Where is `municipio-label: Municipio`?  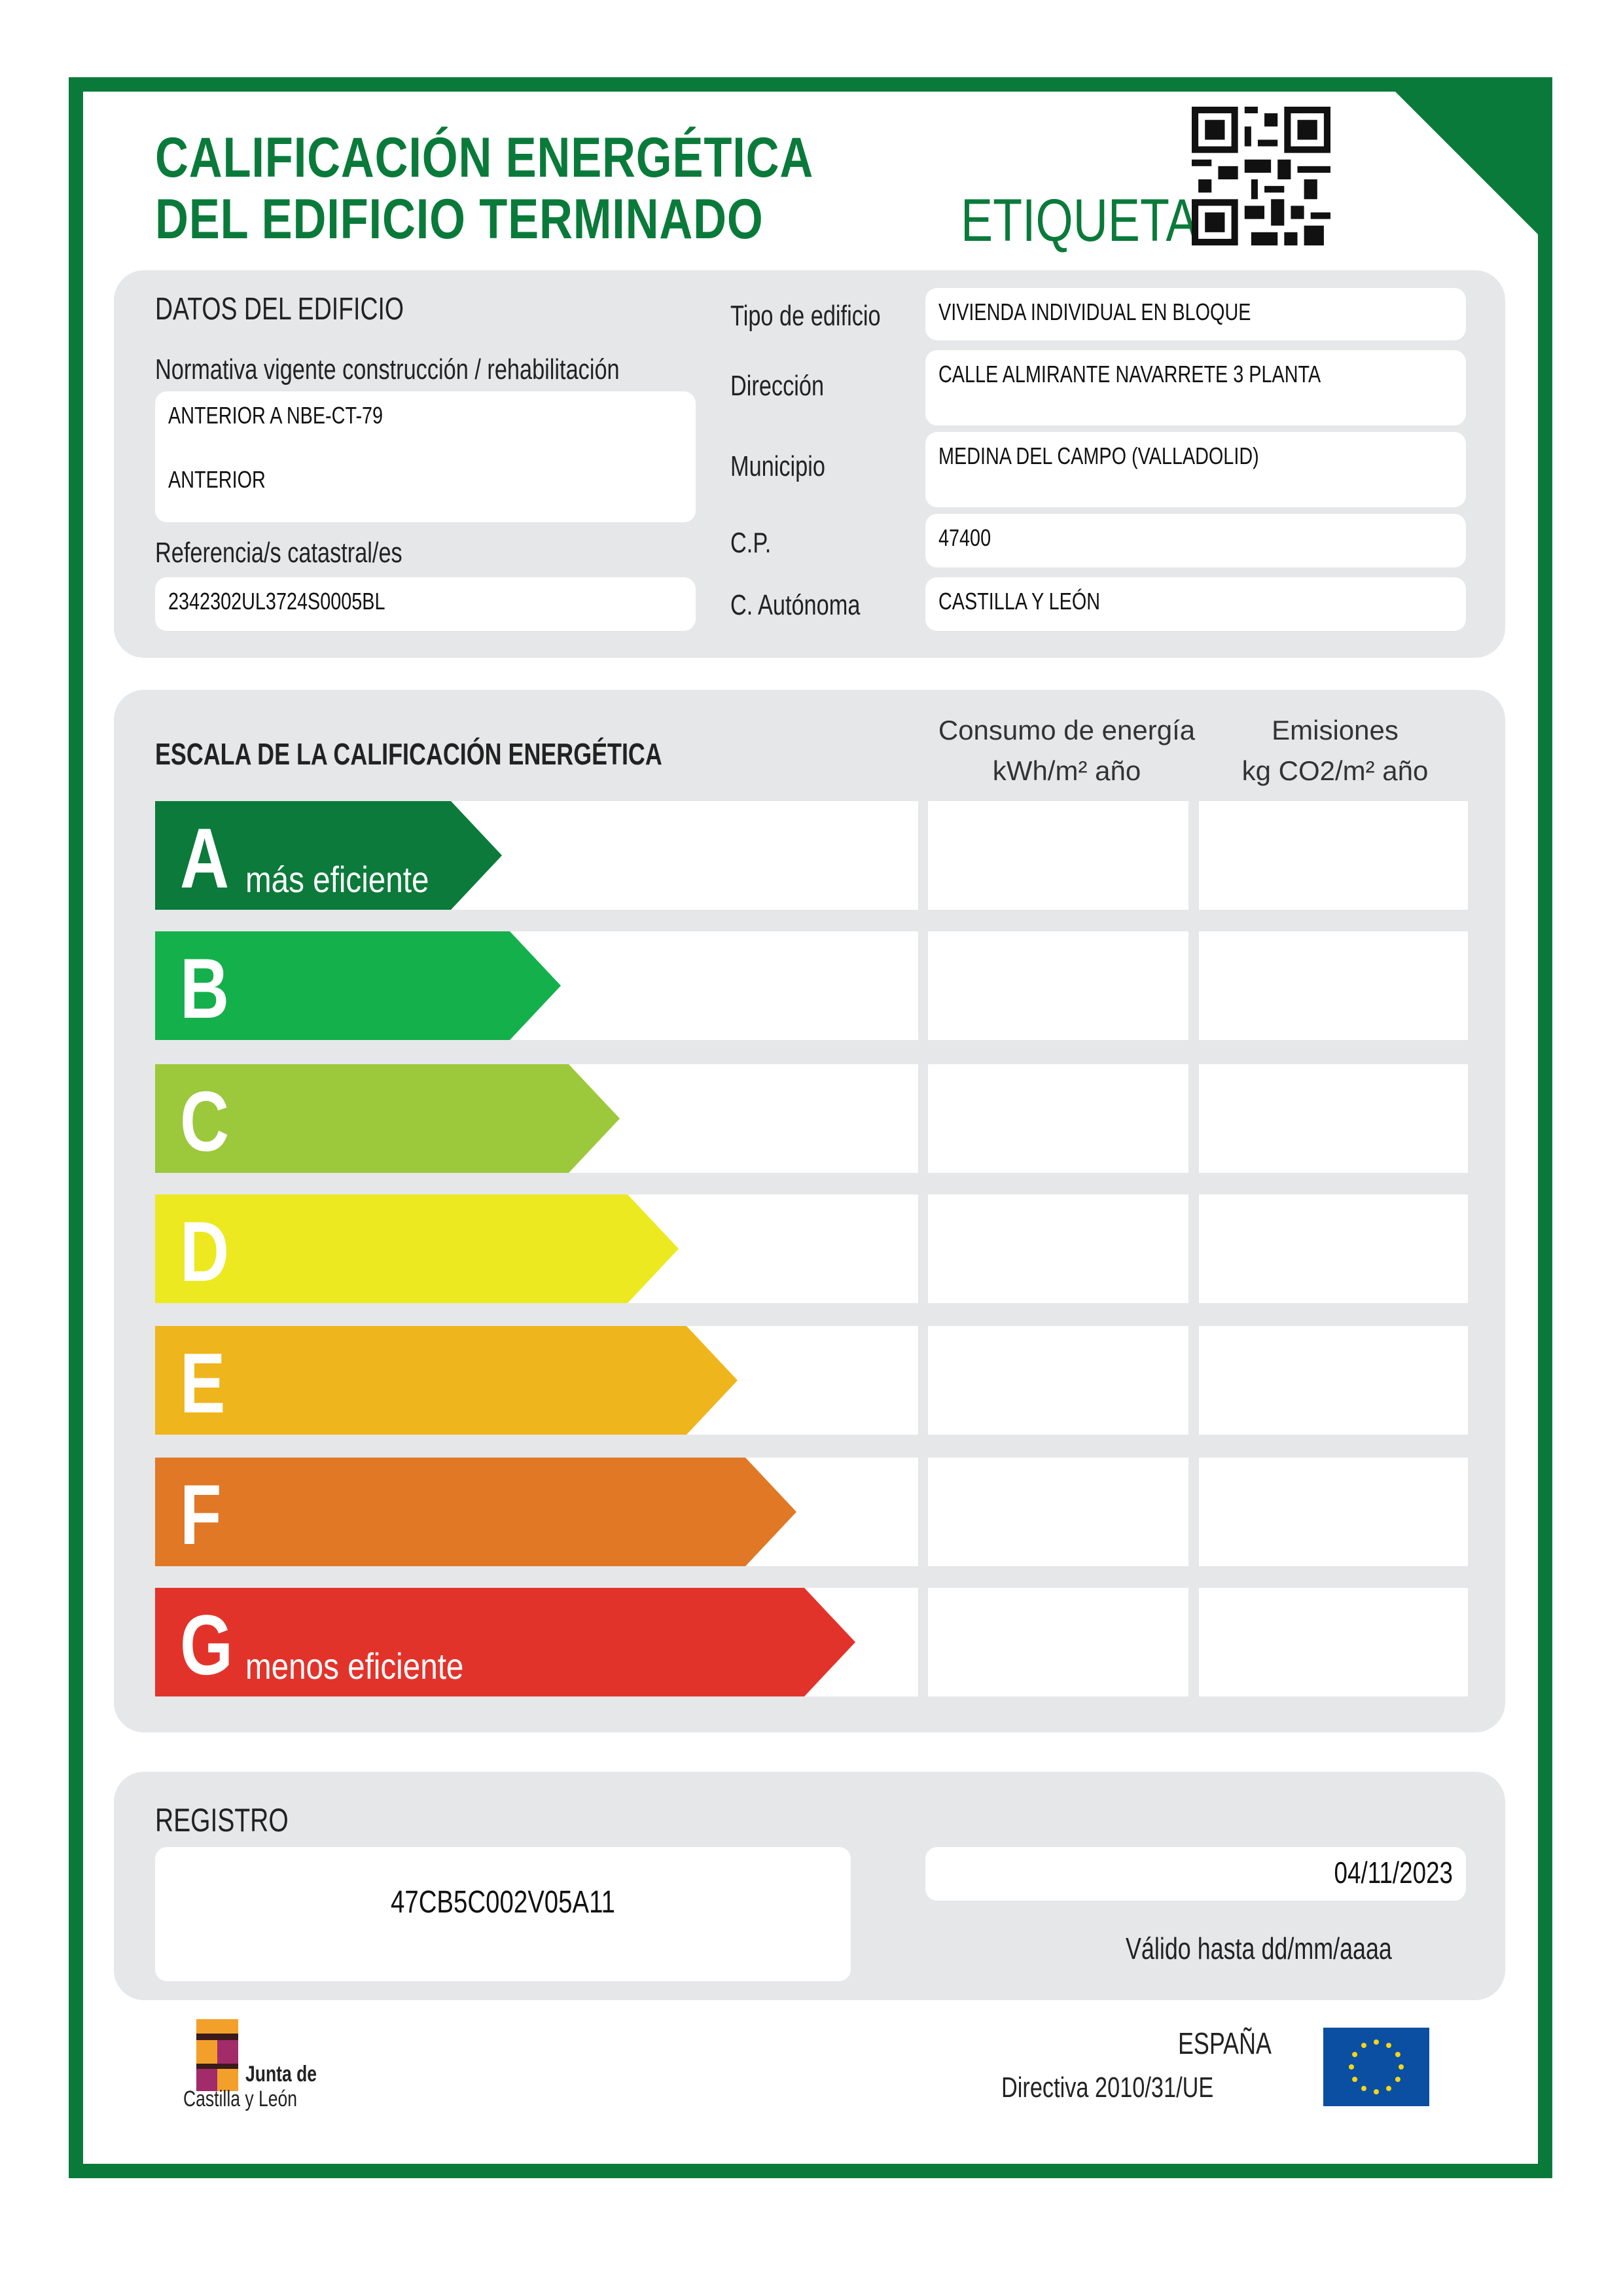
municipio-label: Municipio is located at coordinates (777, 466).